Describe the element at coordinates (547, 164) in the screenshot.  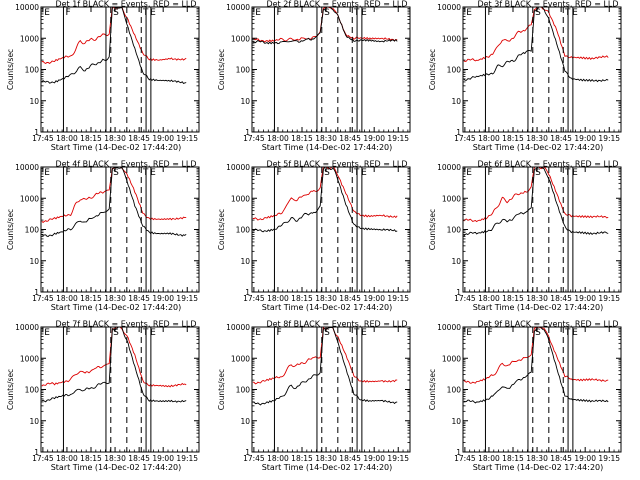
I see `panel-title: Det 6f BLACK = Events, RED = LLD` at that location.